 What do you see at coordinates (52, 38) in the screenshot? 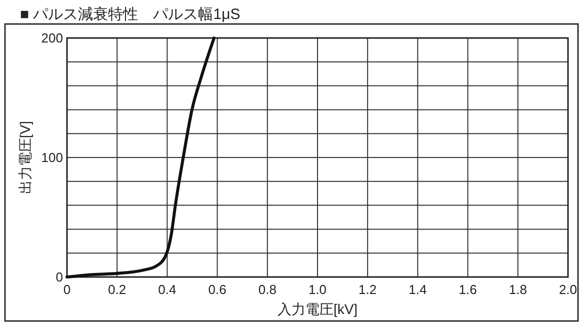
I see `y-tick-label: 200` at bounding box center [52, 38].